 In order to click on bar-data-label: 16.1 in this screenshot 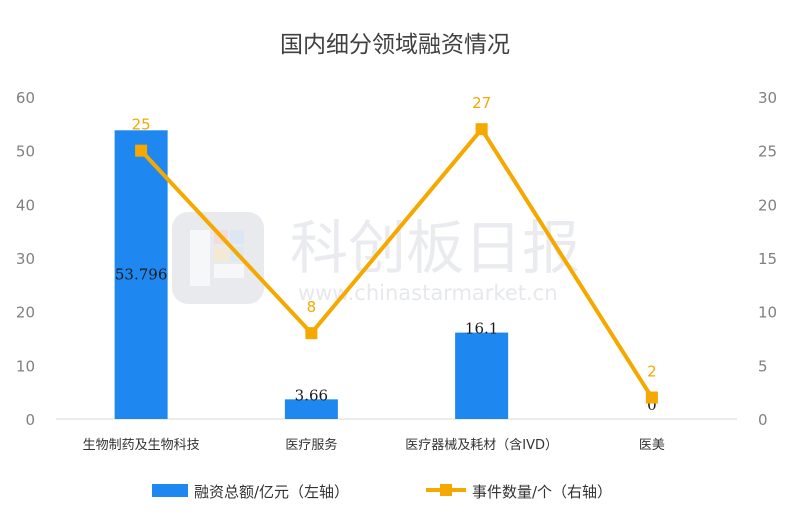, I will do `click(481, 329)`.